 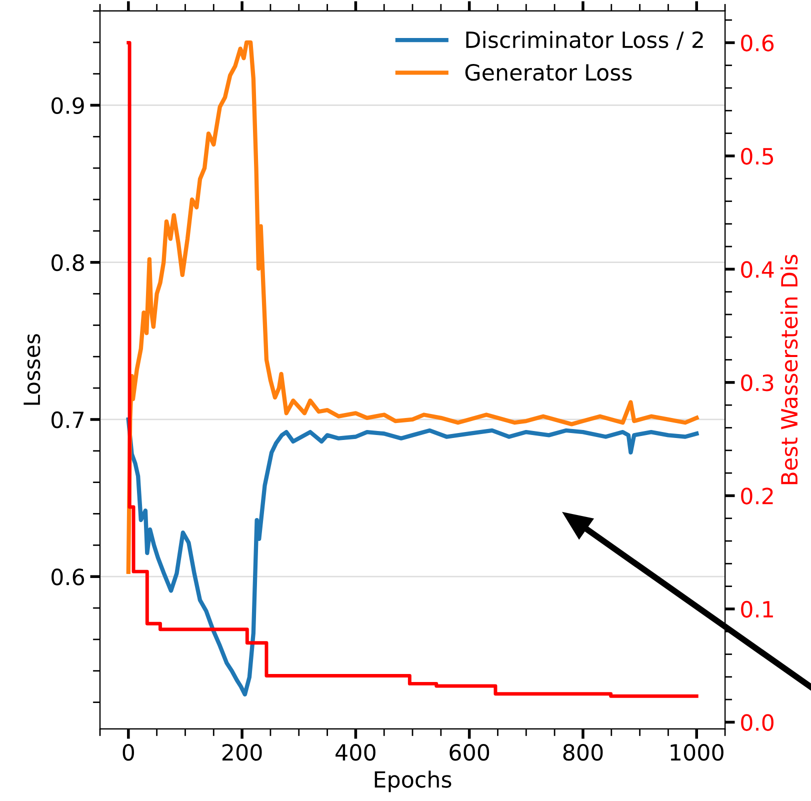 What do you see at coordinates (583, 752) in the screenshot?
I see `x-tick-label: 800` at bounding box center [583, 752].